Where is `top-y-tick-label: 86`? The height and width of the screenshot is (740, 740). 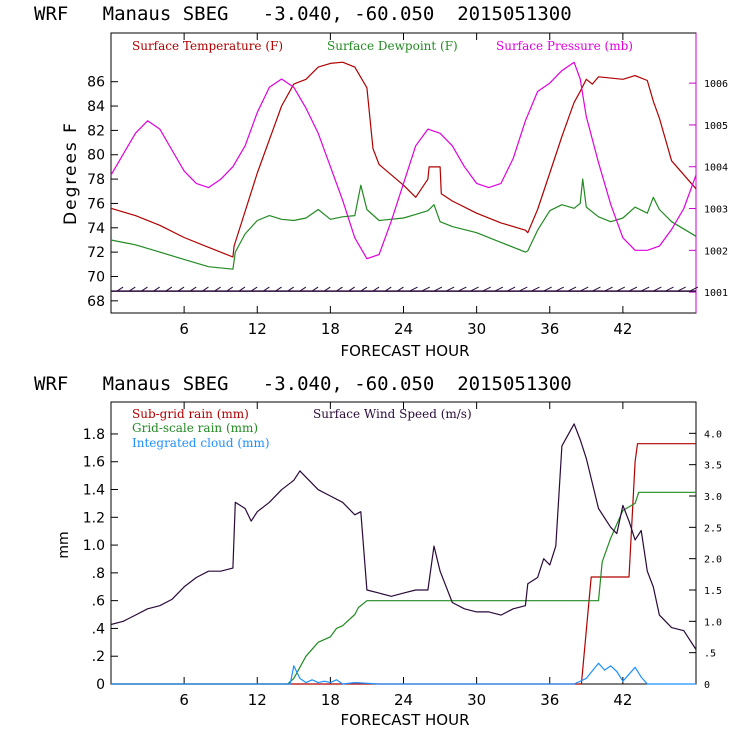 top-y-tick-label: 86 is located at coordinates (96, 83).